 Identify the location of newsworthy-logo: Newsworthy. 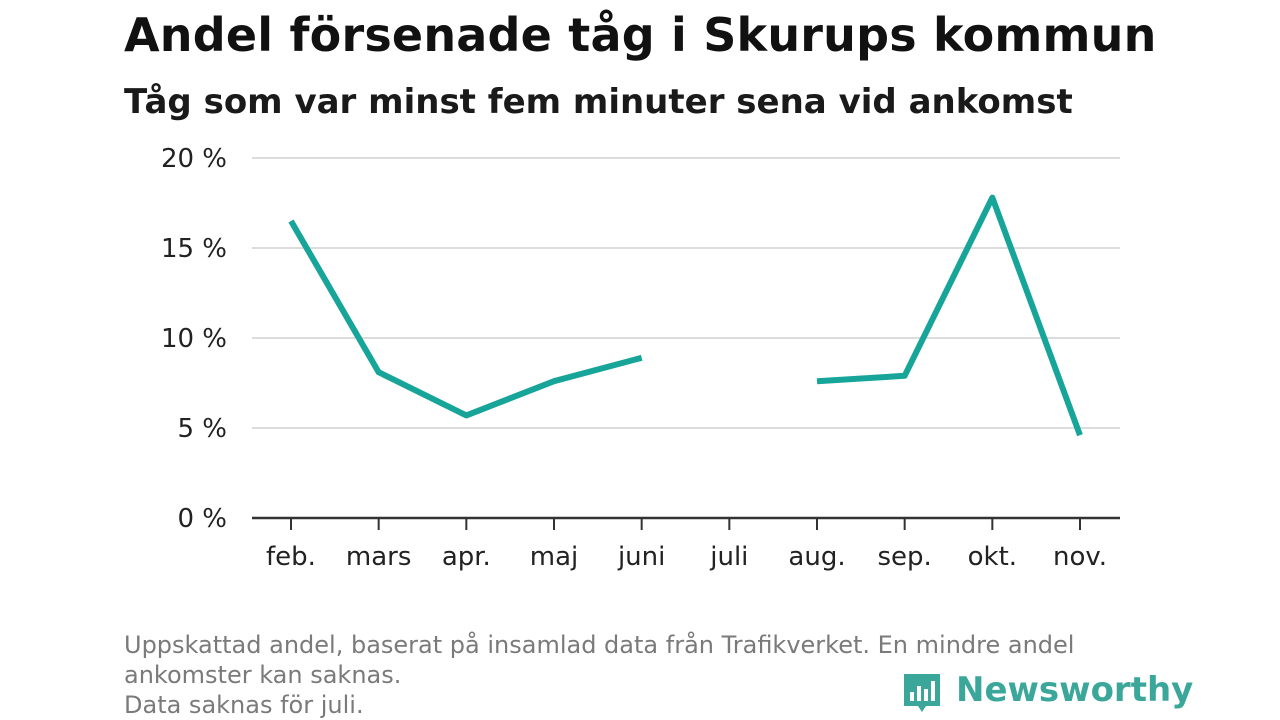
(1046, 695).